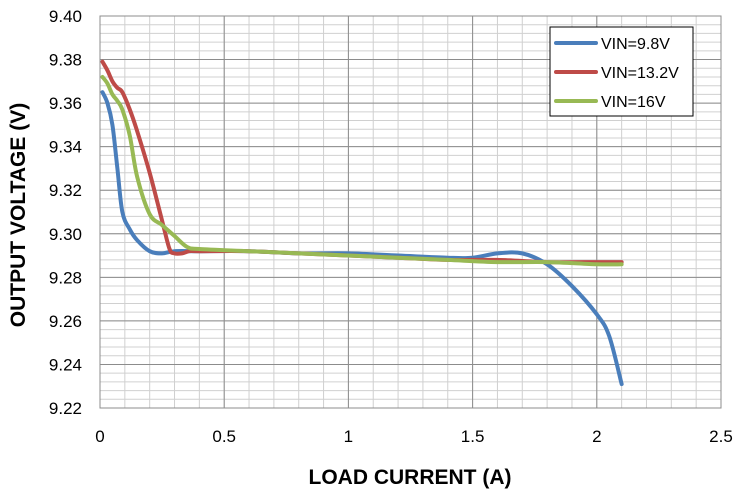 The height and width of the screenshot is (492, 739). I want to click on x-tick-label: 1.5, so click(473, 436).